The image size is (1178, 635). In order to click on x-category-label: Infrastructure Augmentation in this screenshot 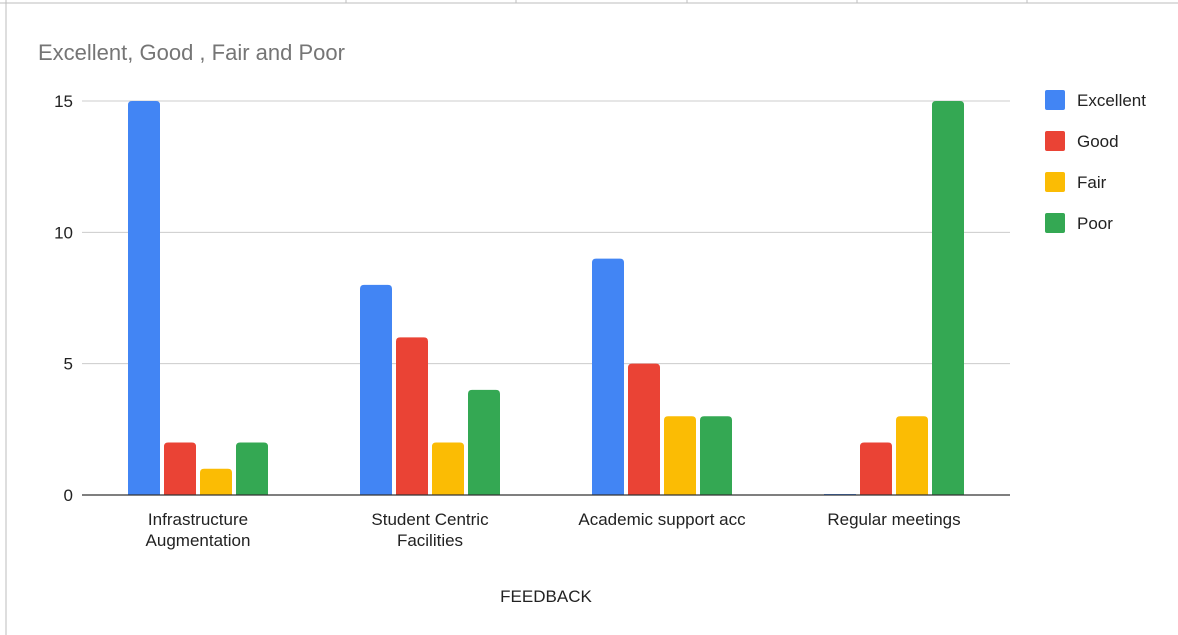, I will do `click(198, 530)`.